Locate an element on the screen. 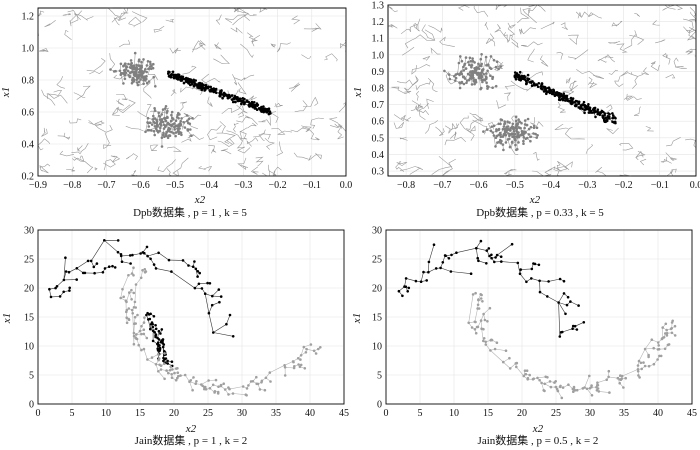  y-tick-label: 0 is located at coordinates (379, 405).